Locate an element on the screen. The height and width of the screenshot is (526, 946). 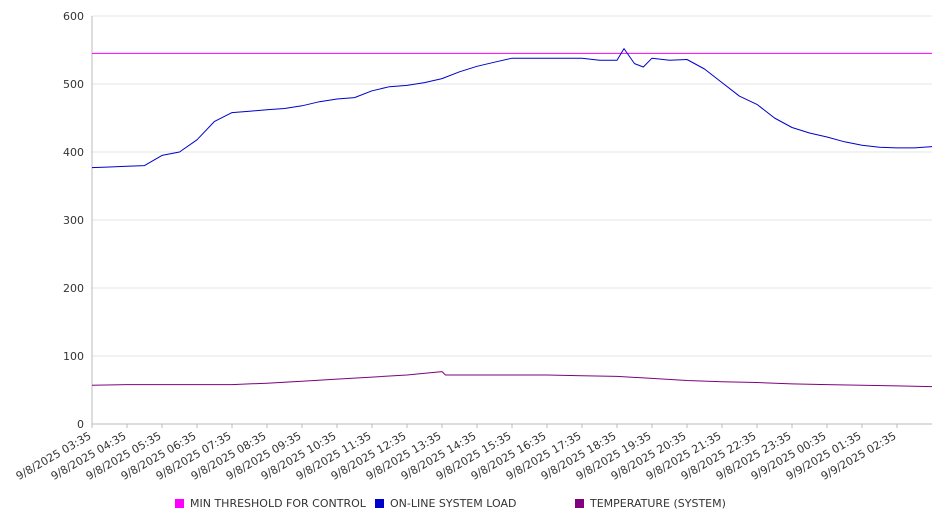
legend-item-system-load: ON-LINE SYSTEM LOAD is located at coordinates (445, 503).